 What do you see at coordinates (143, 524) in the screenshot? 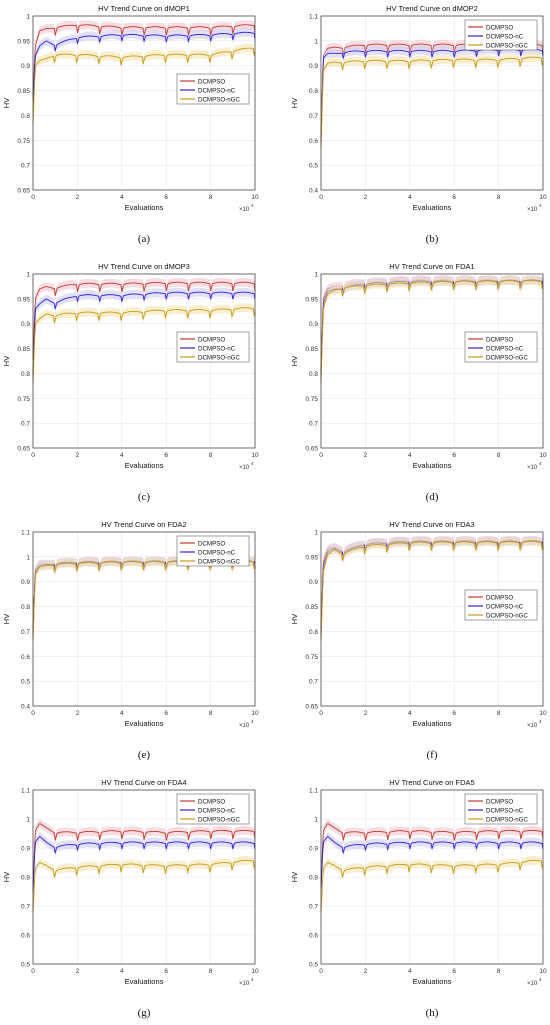
I see `chart-title: HV Trend Curve on FDA2` at bounding box center [143, 524].